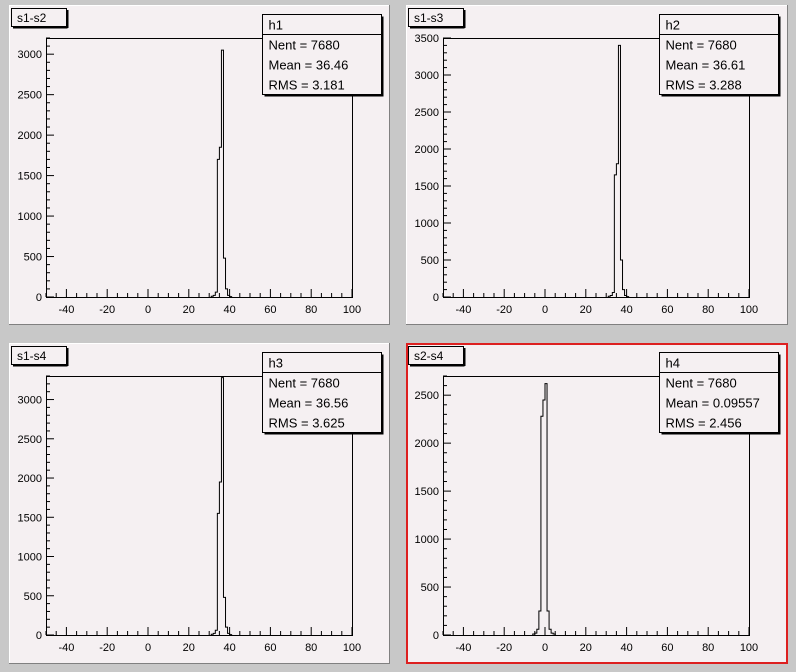  What do you see at coordinates (706, 65) in the screenshot?
I see `stats-mean: Mean = 36.61` at bounding box center [706, 65].